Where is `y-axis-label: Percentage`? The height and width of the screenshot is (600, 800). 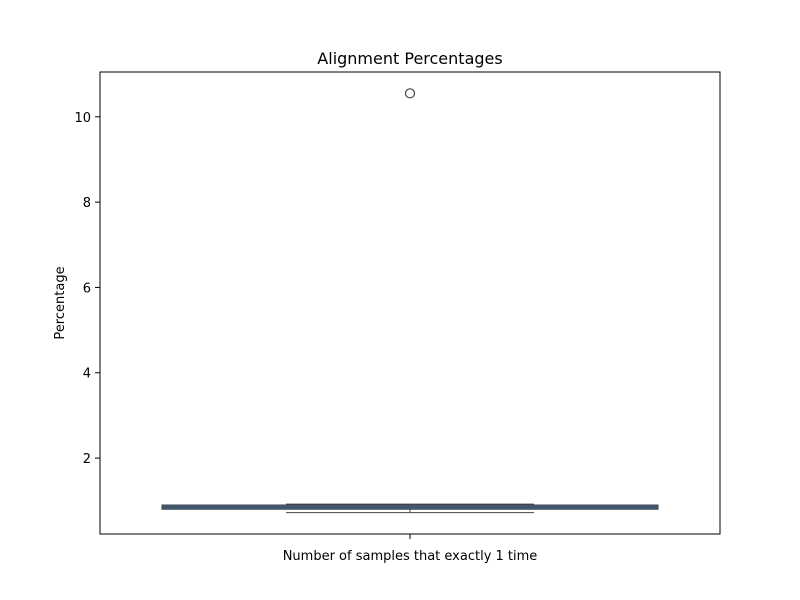
y-axis-label: Percentage is located at coordinates (60, 302).